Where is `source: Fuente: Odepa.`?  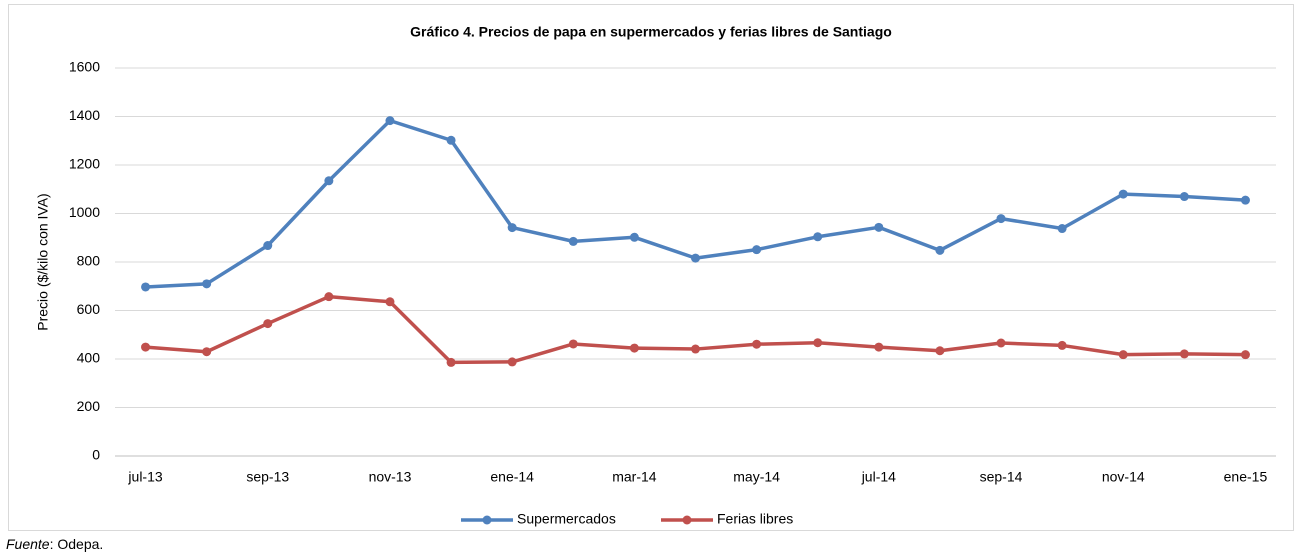
source: Fuente: Odepa. is located at coordinates (54, 544).